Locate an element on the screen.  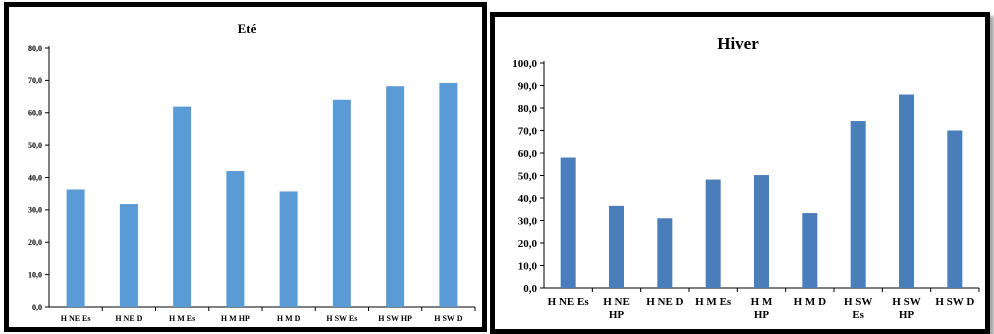
y-tick-label: 100,0 is located at coordinates (524, 64).